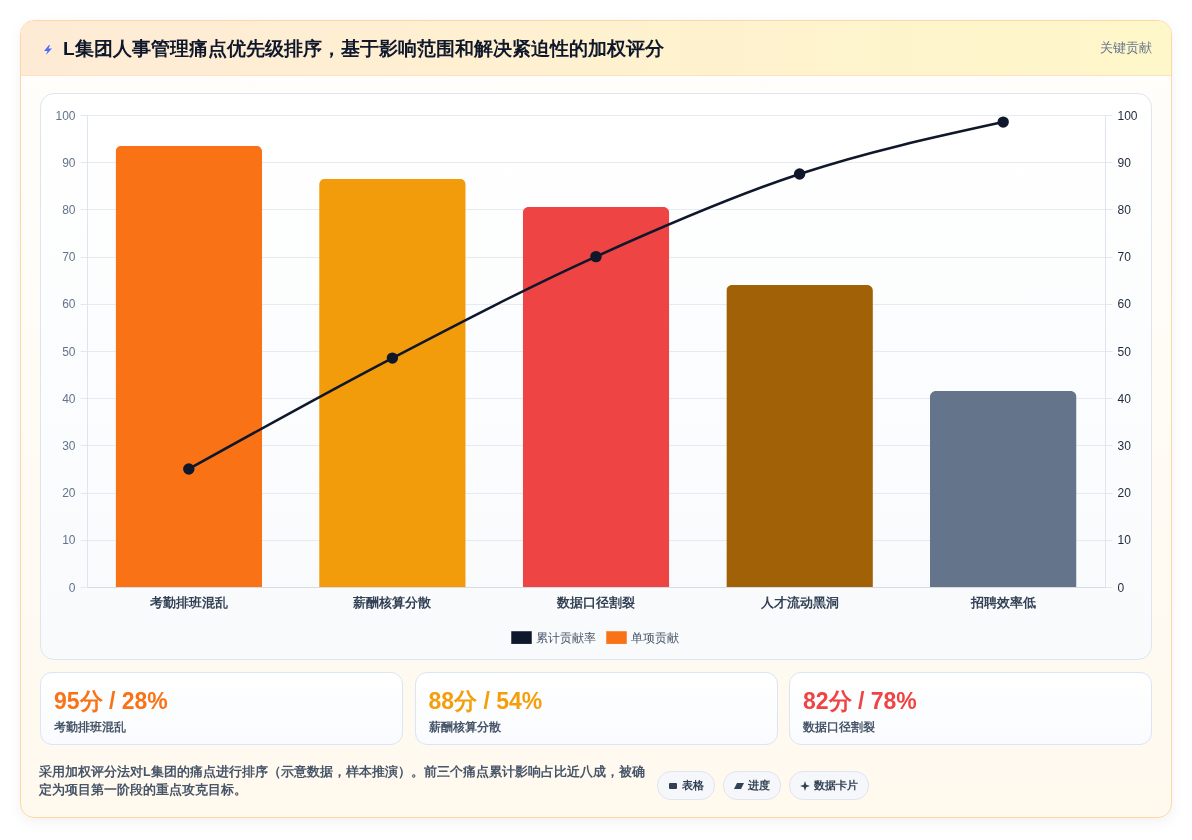  Describe the element at coordinates (595, 602) in the screenshot. I see `x-tick-label: 数据口径割裂` at that location.